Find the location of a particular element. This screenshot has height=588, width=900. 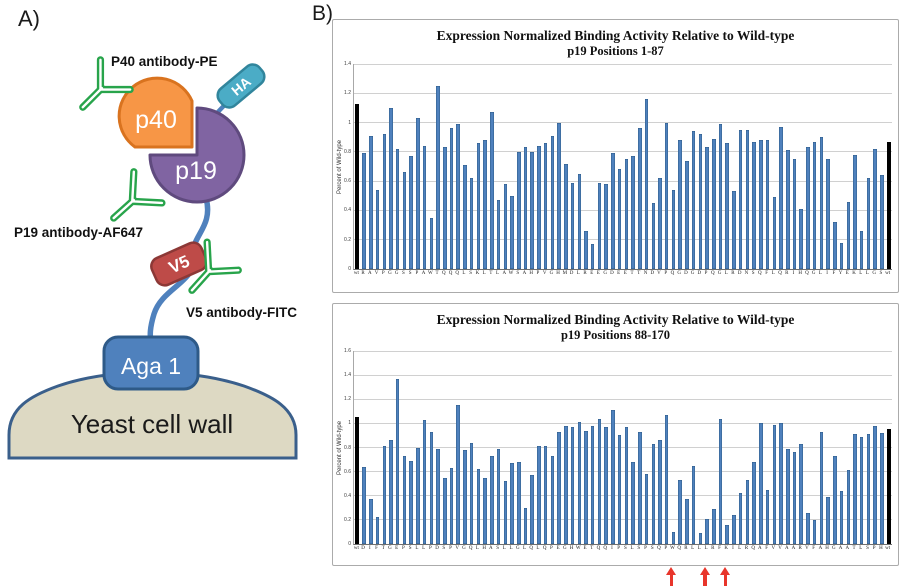

x-category-label: R is located at coordinates (713, 548).